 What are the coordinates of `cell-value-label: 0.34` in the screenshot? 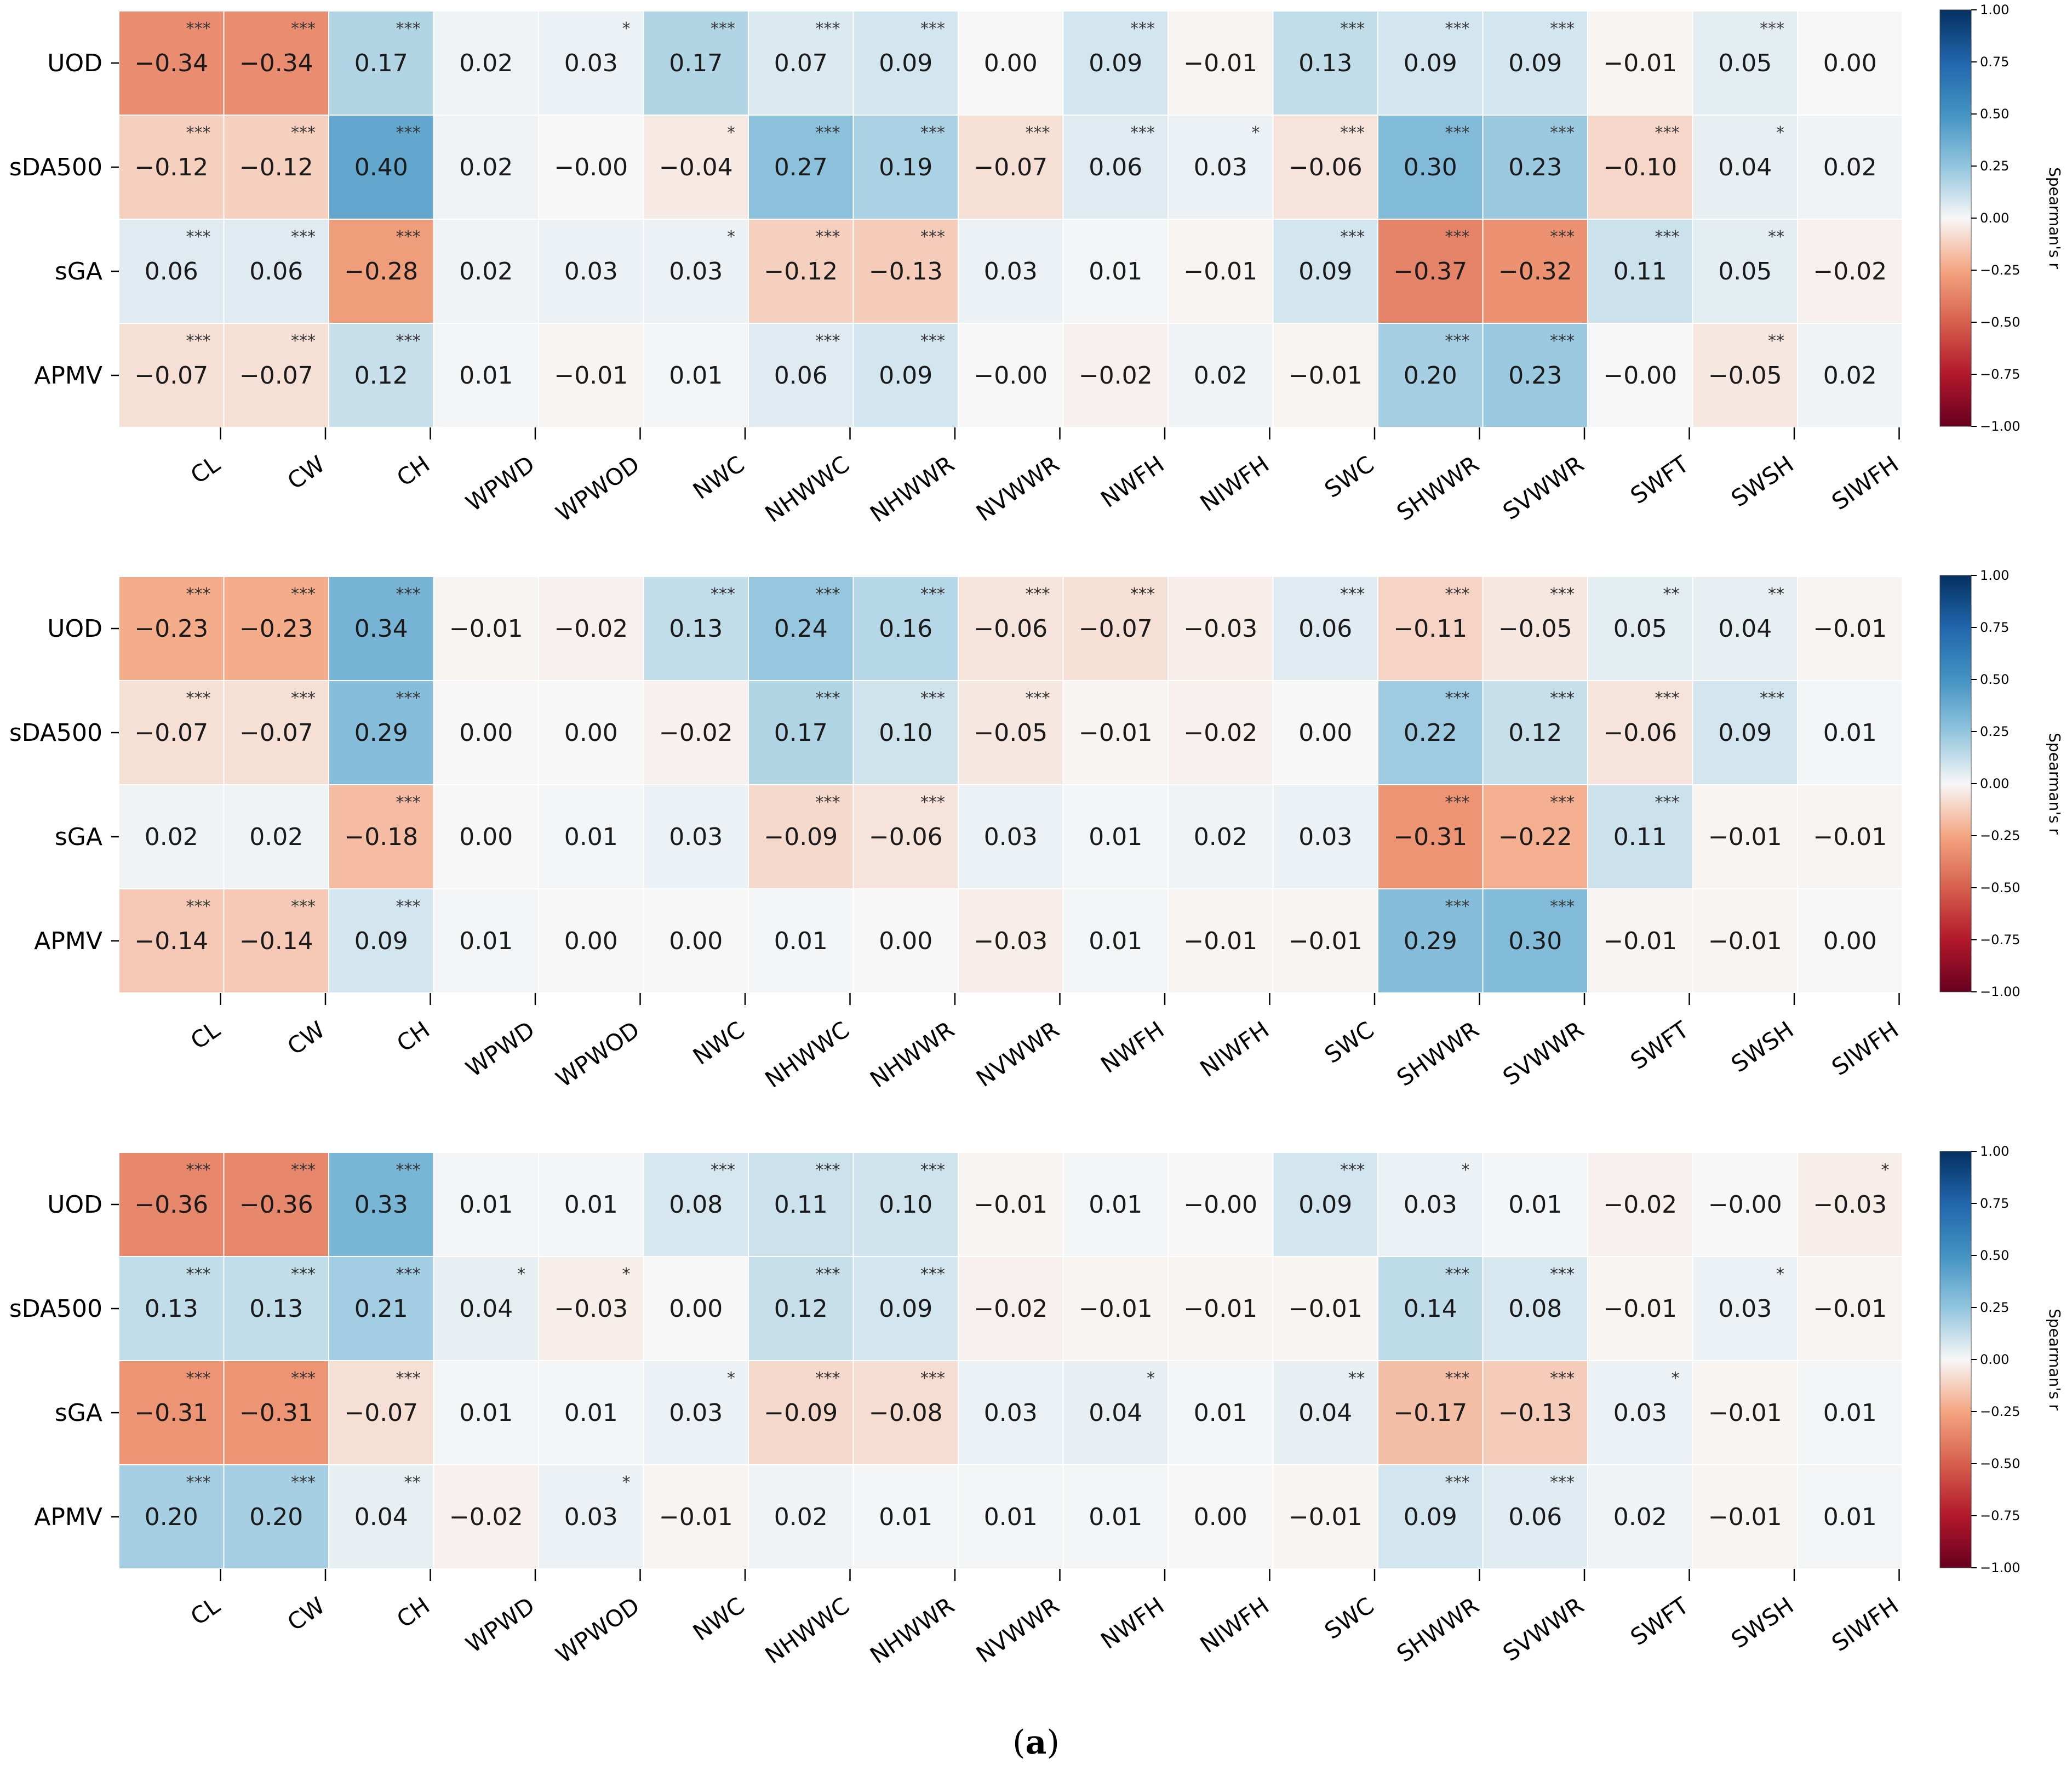 It's located at (381, 629).